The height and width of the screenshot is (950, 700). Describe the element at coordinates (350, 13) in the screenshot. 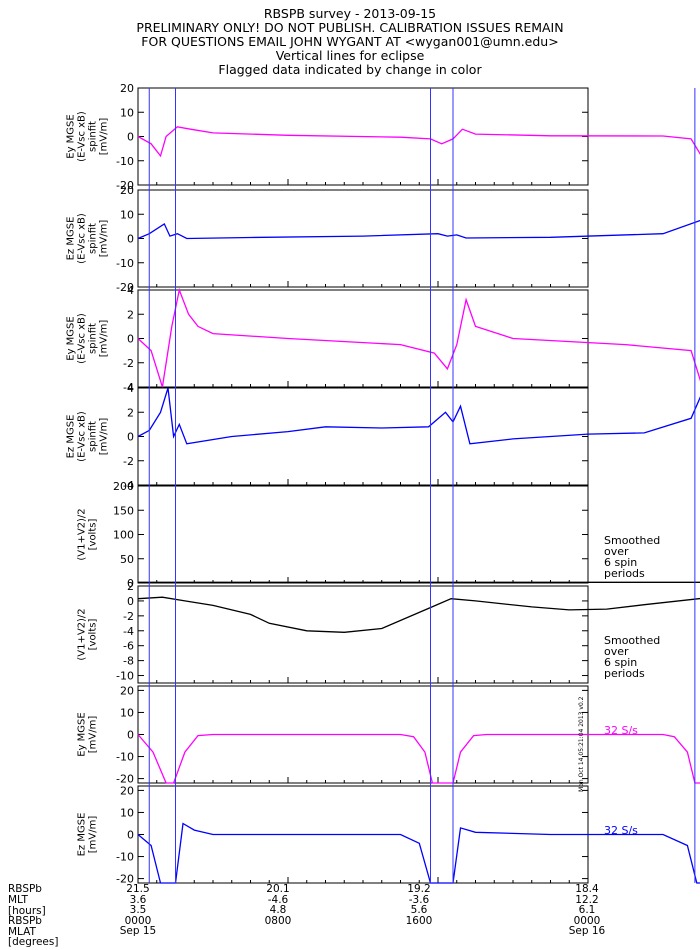

I see `title-line-1: RBSPB survey - 2013-09-15` at that location.